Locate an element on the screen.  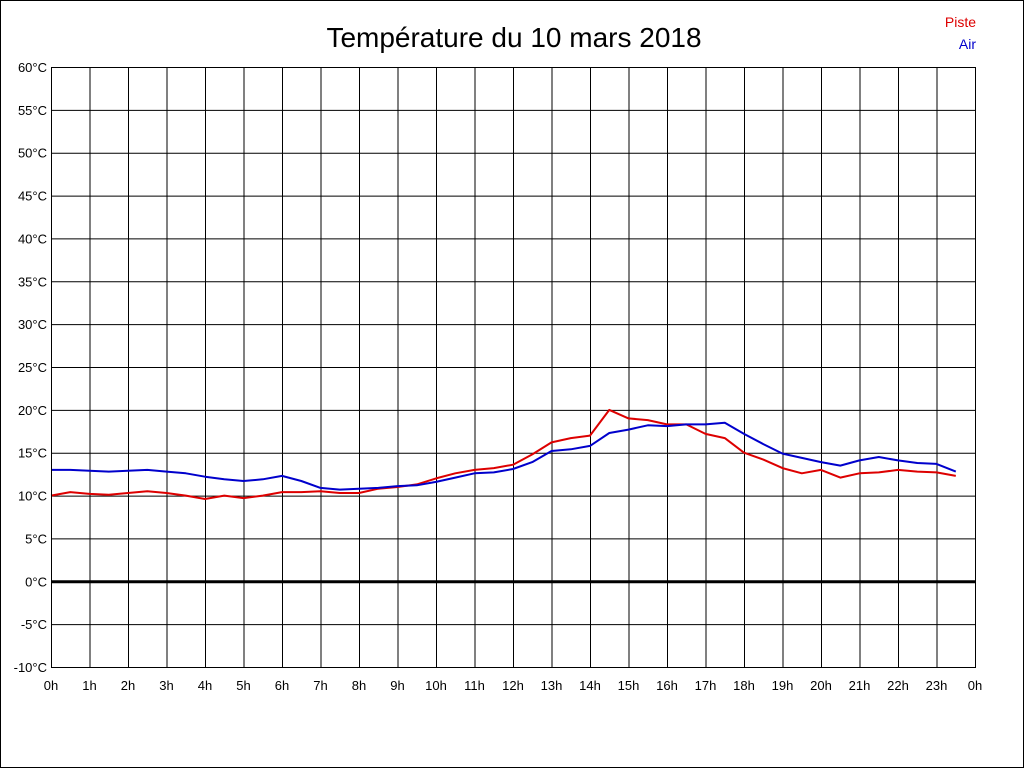
x-tick-label: 7h is located at coordinates (320, 685).